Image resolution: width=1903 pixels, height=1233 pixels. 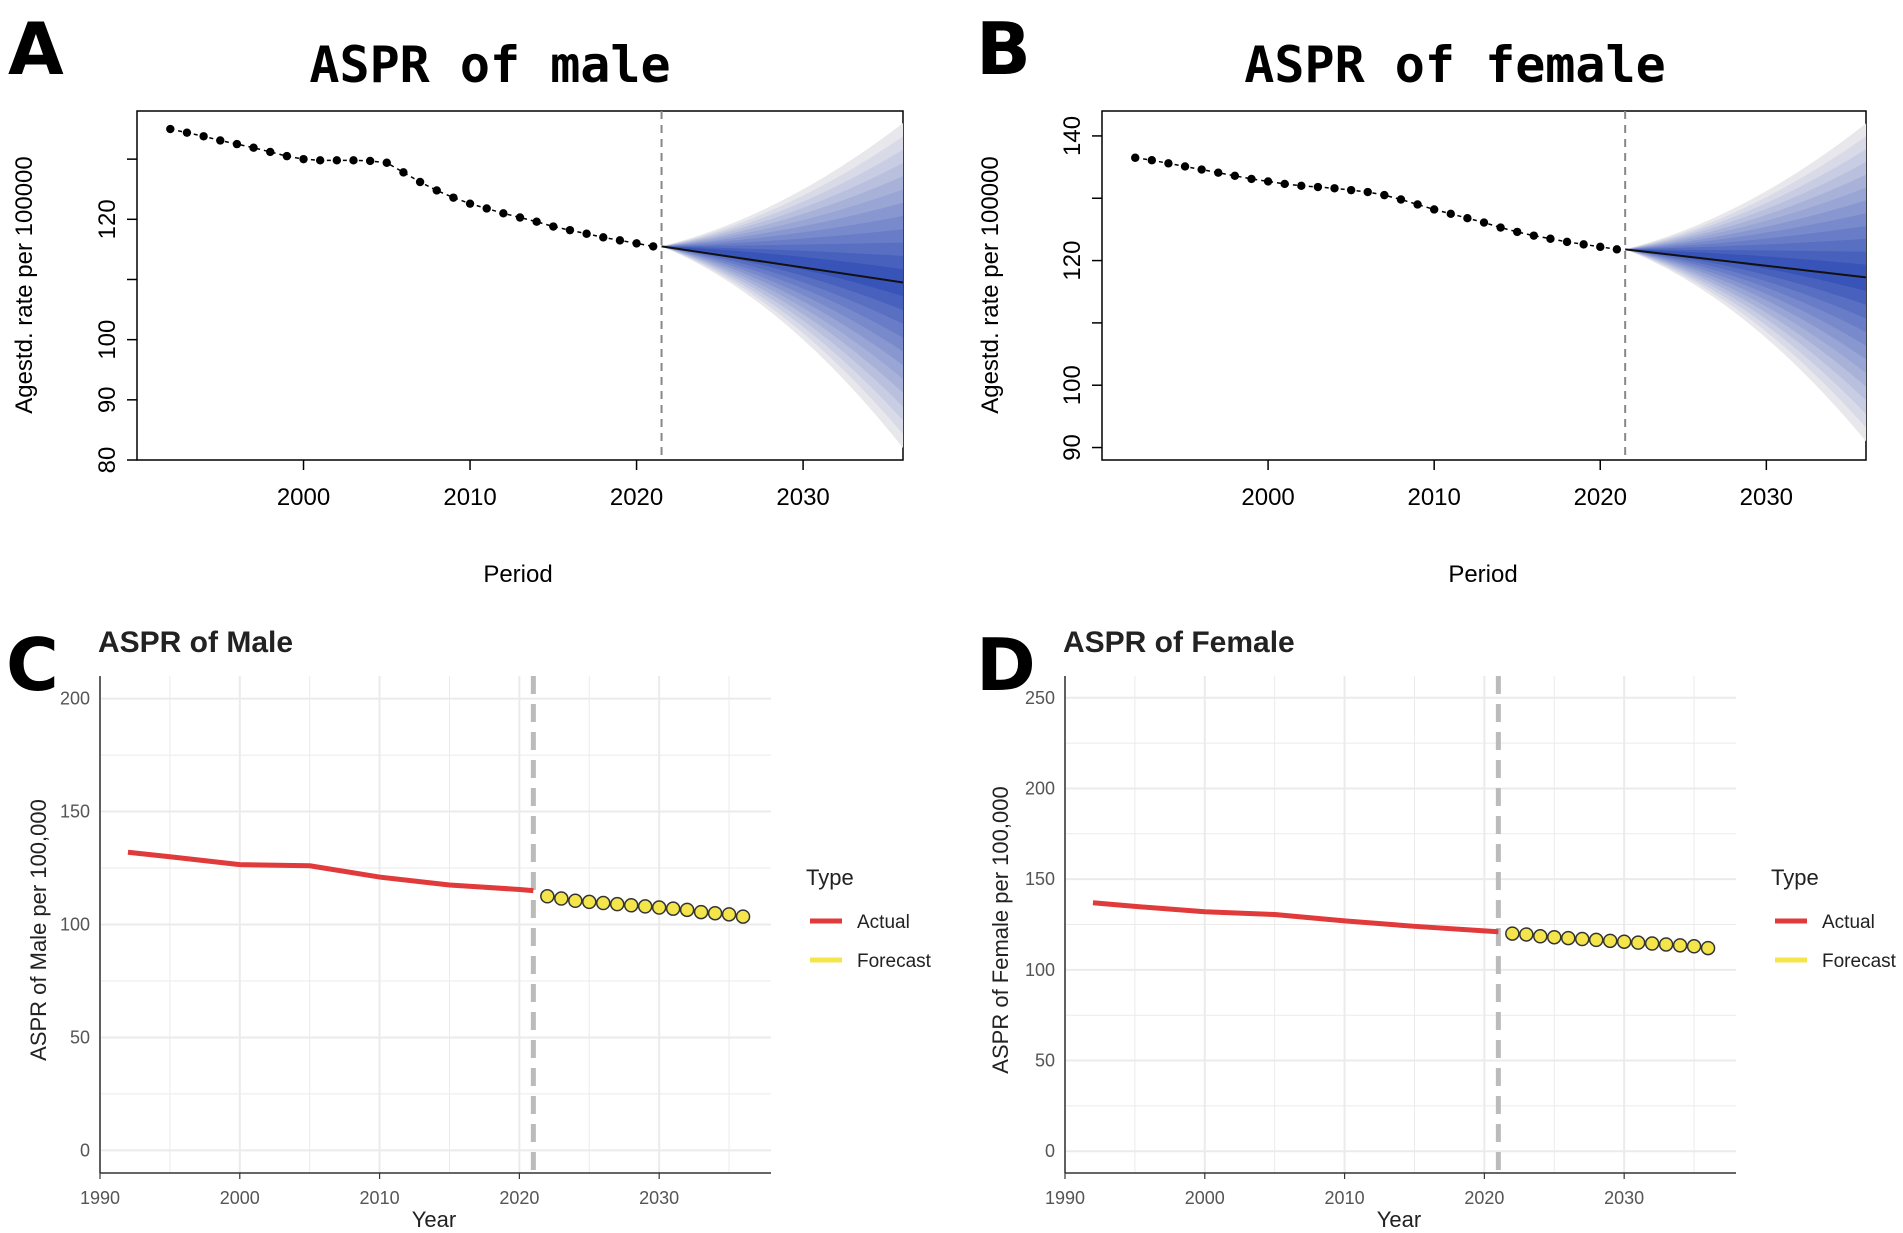 I want to click on chart-d-title: ASPR of Female, so click(x=1179, y=642).